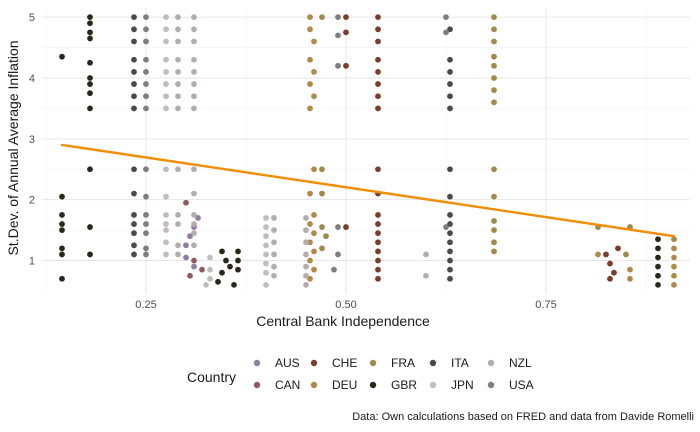  I want to click on legend-key-gbr, so click(373, 385).